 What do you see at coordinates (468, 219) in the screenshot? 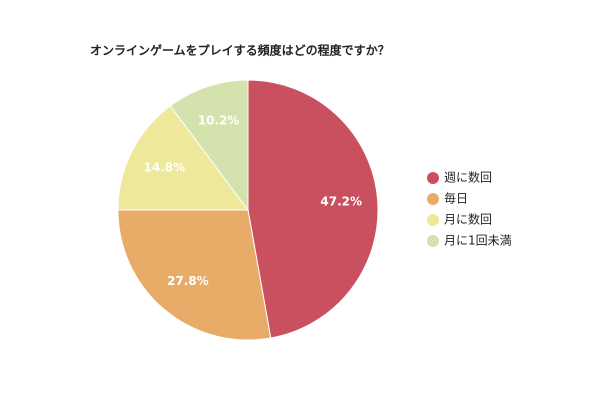
I see `legend-label: 月に数回` at bounding box center [468, 219].